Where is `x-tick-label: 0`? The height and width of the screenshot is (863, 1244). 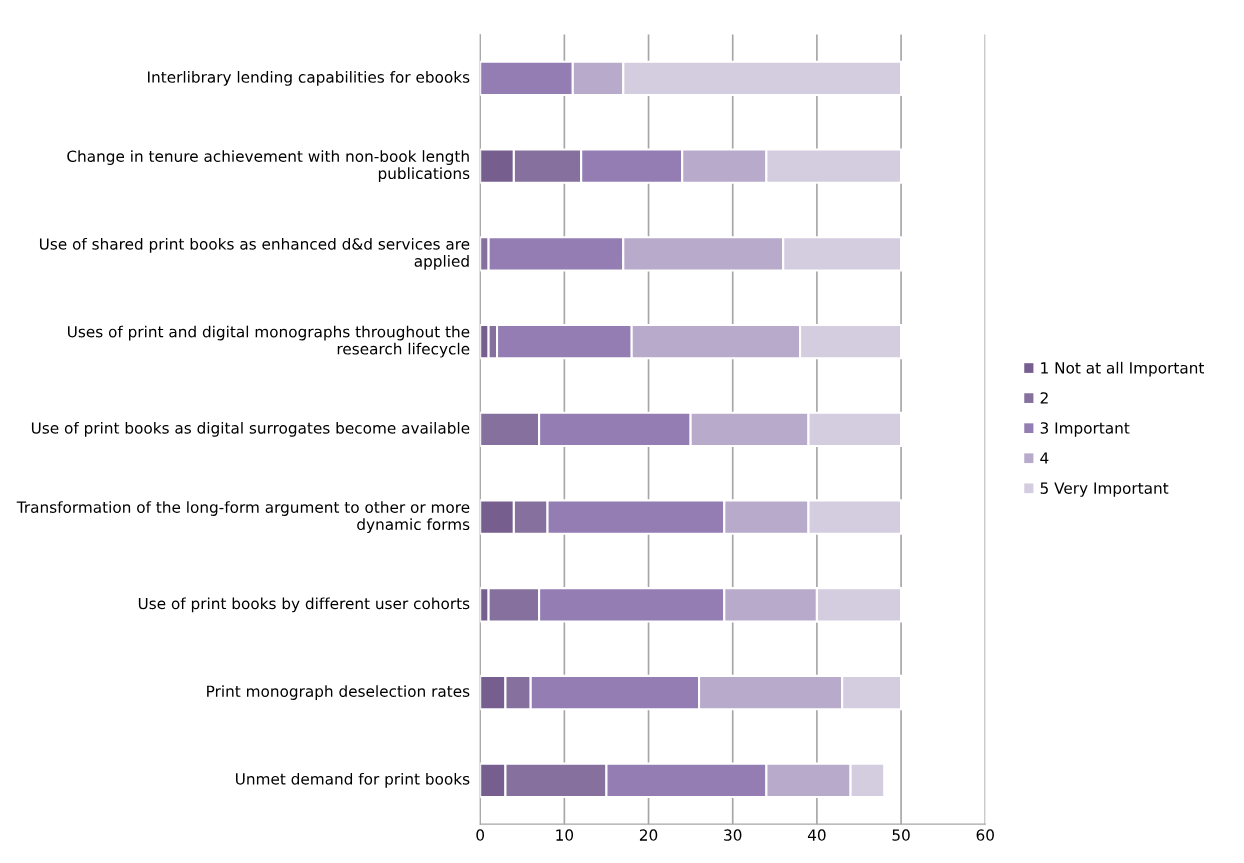 x-tick-label: 0 is located at coordinates (480, 835).